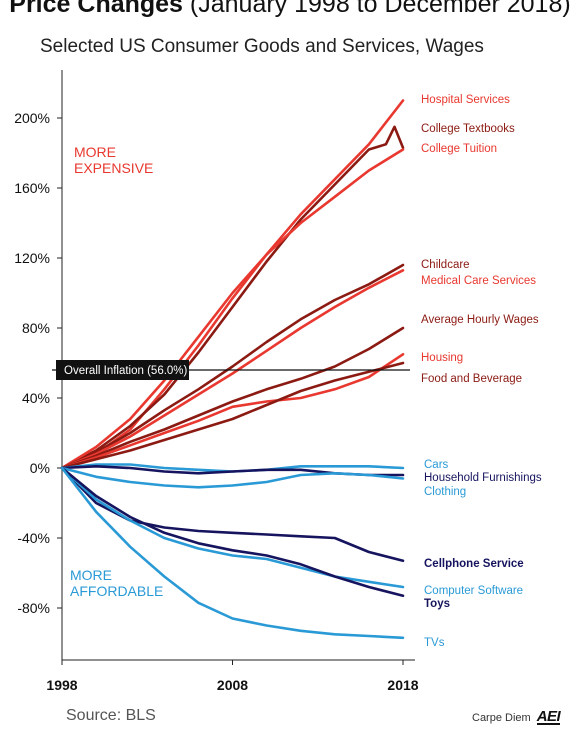 The width and height of the screenshot is (580, 736). What do you see at coordinates (483, 478) in the screenshot?
I see `series-label: Household Furnishings` at bounding box center [483, 478].